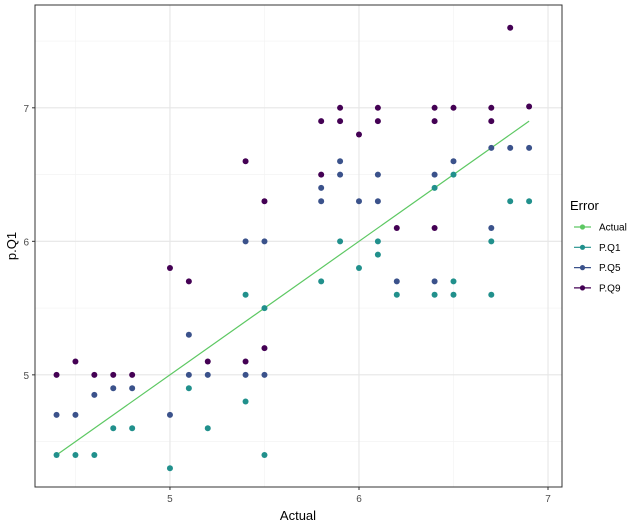 Image resolution: width=640 pixels, height=532 pixels. Describe the element at coordinates (26, 242) in the screenshot. I see `y-tick-label: 6` at that location.